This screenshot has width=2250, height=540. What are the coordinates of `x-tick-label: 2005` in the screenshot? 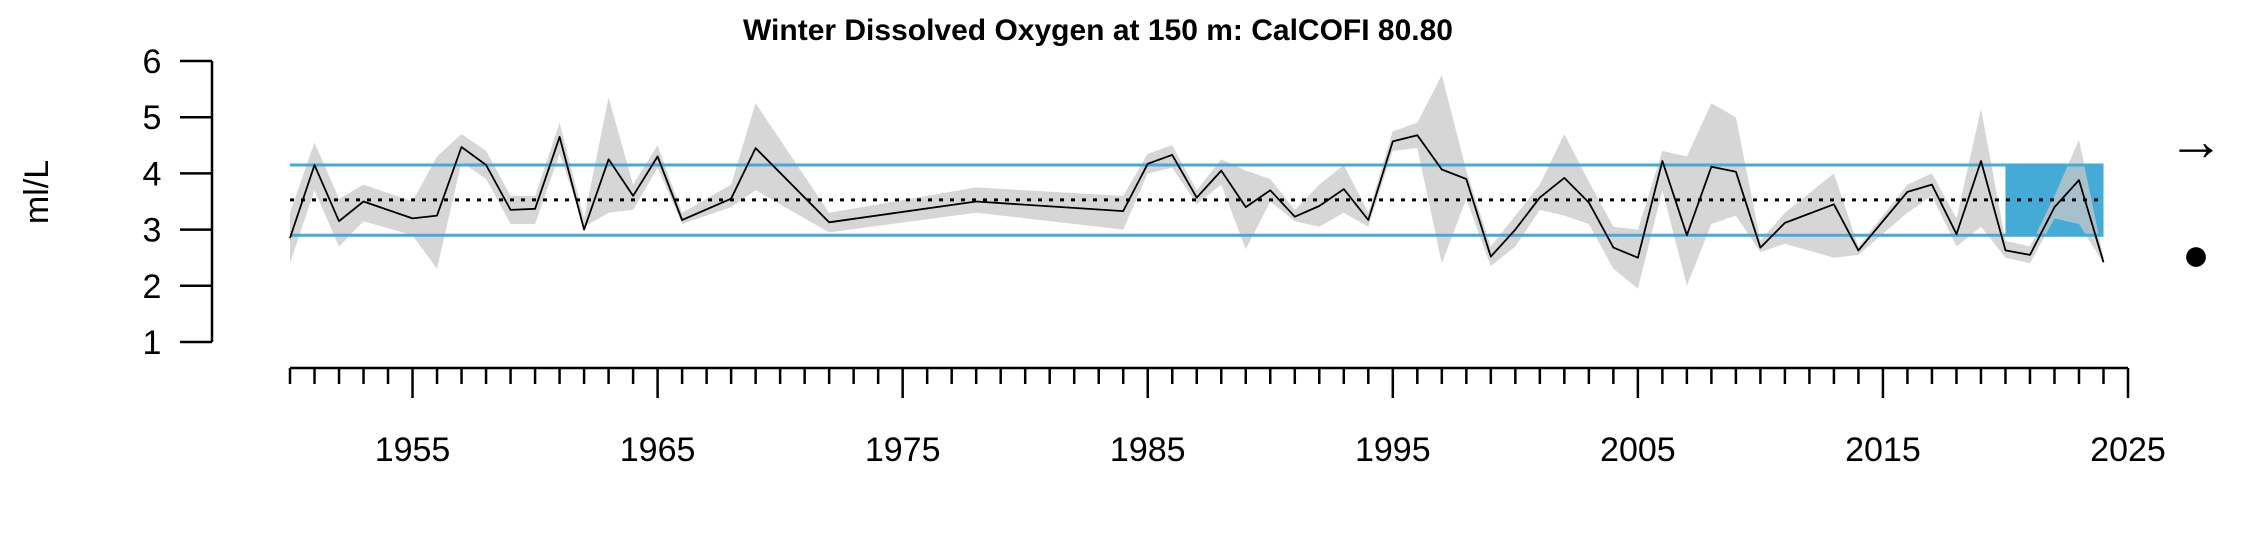 It's located at (1638, 450).